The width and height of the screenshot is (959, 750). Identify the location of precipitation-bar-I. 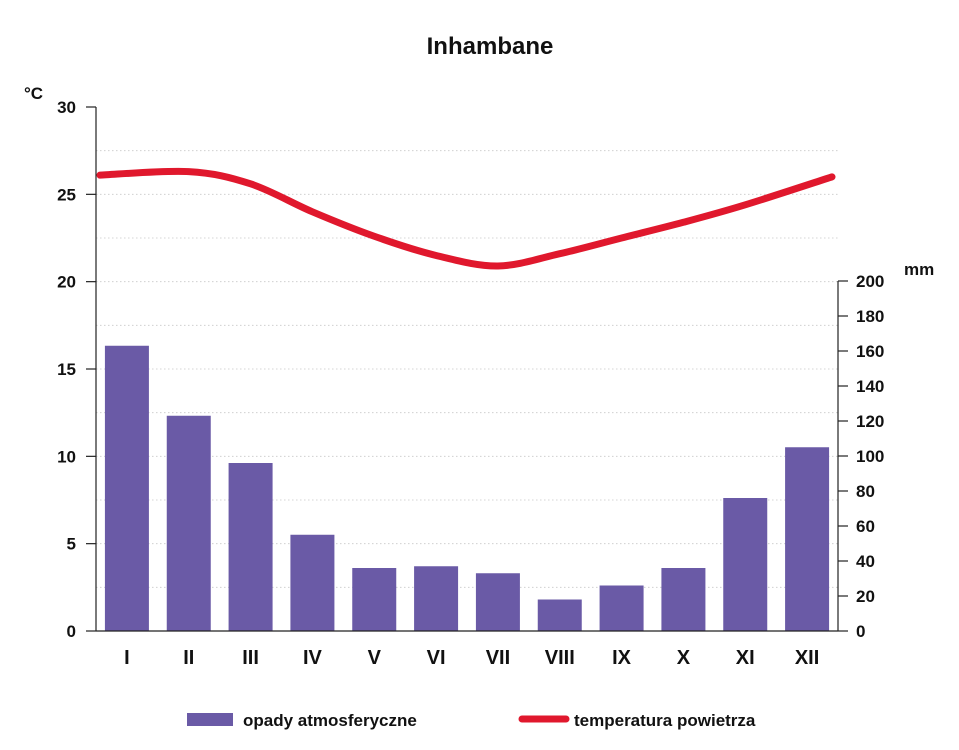
(126, 488).